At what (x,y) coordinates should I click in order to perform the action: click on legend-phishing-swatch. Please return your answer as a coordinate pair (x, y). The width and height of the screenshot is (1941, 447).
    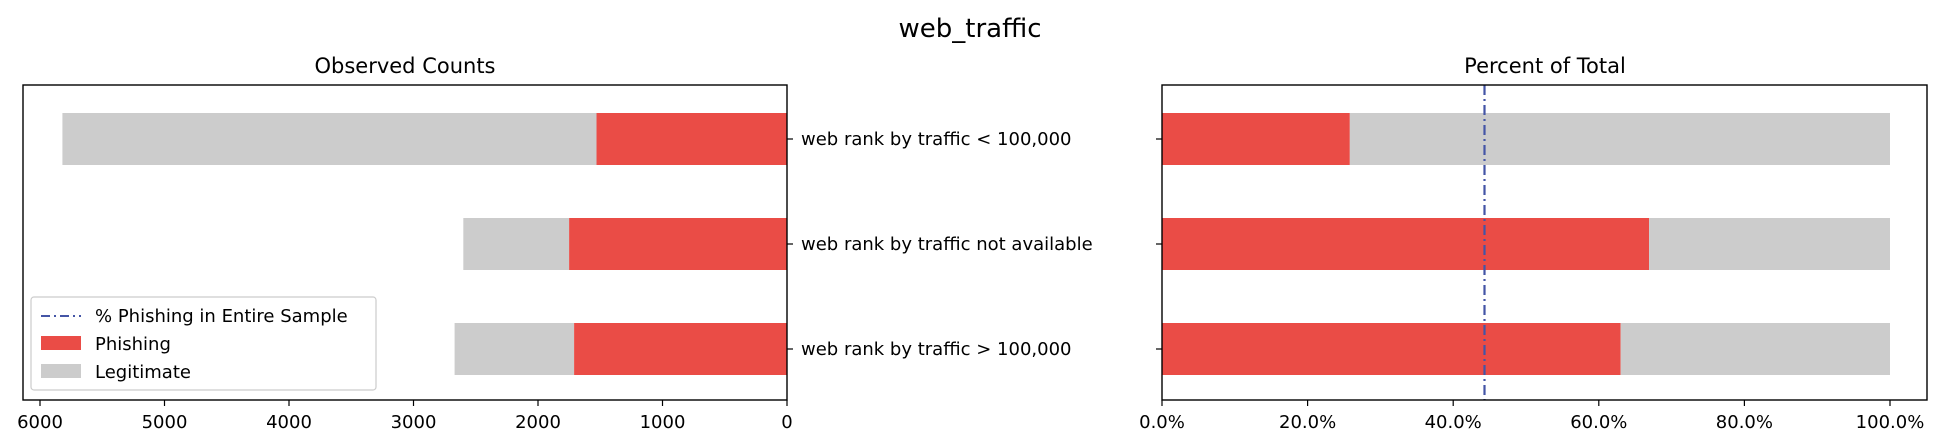
    Looking at the image, I should click on (61, 343).